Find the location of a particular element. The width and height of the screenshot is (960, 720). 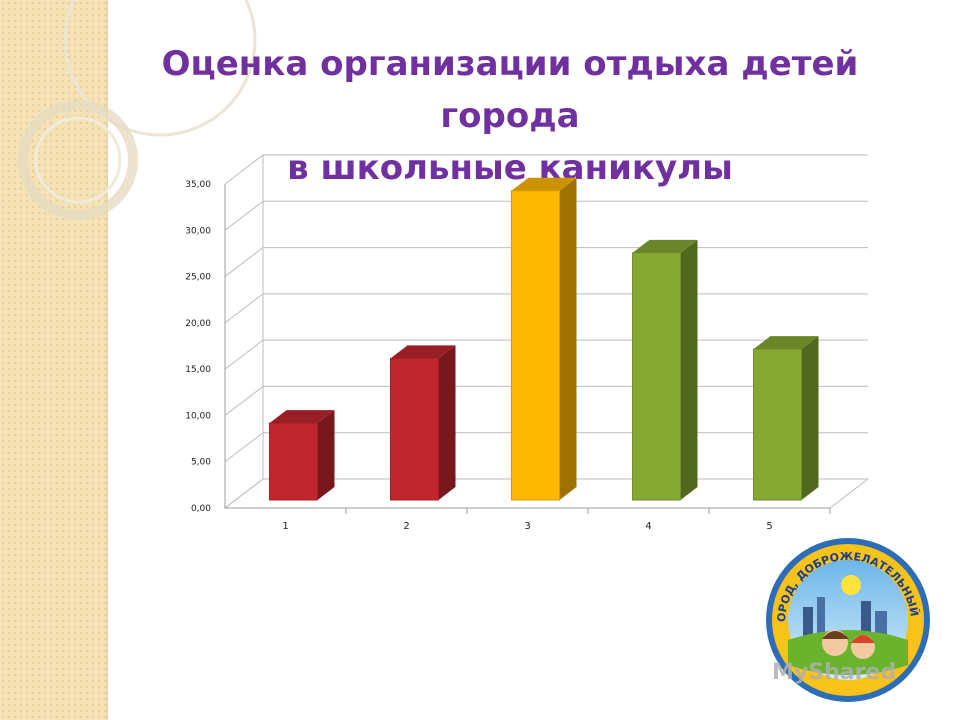

x-tick-label: 1 is located at coordinates (285, 526).